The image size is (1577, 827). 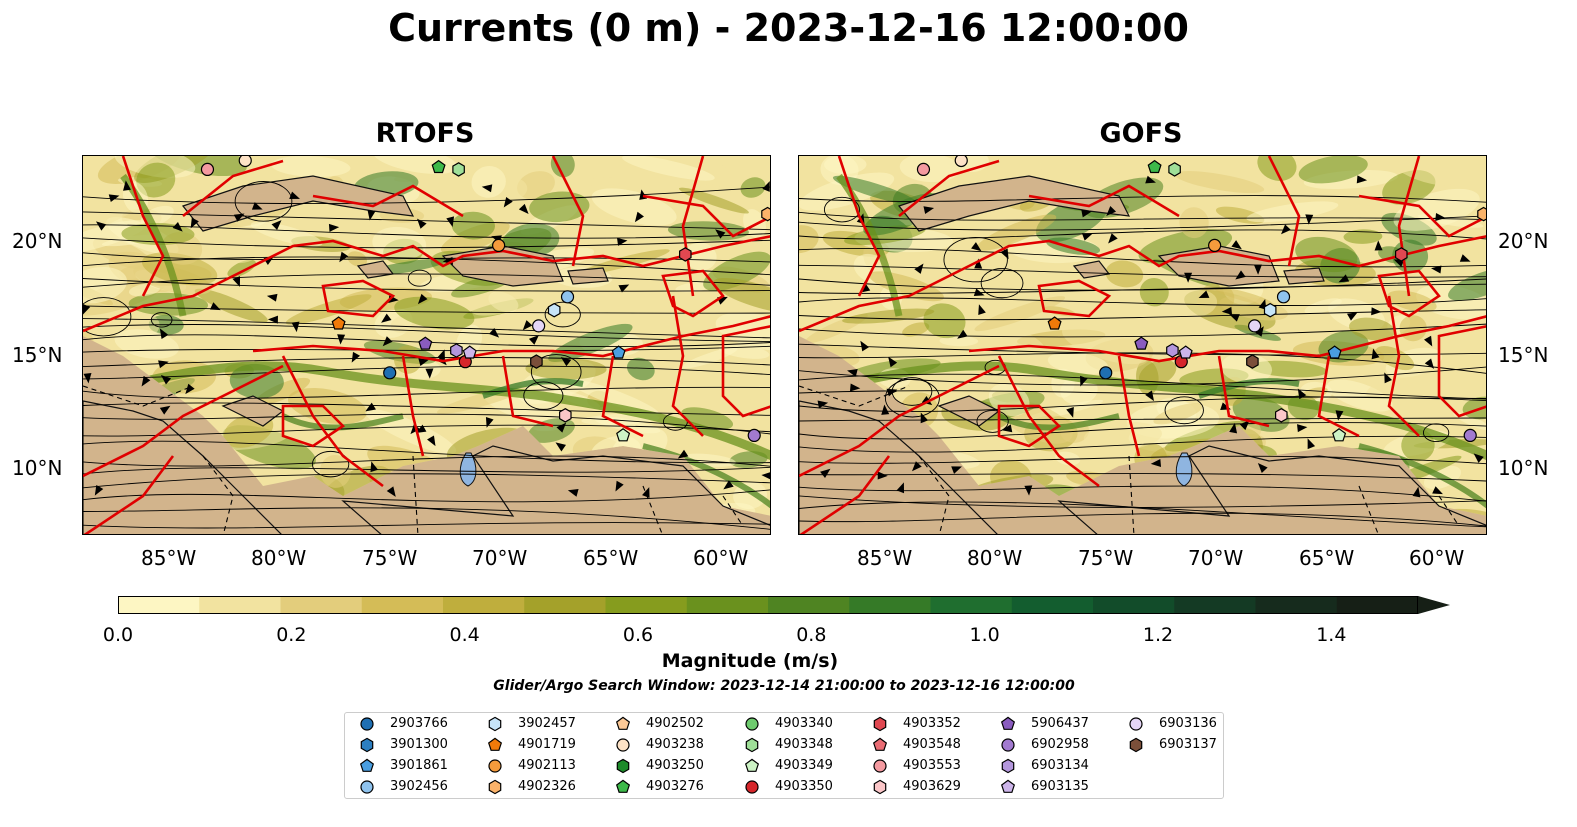 What do you see at coordinates (932, 786) in the screenshot?
I see `legend-label: 4903629` at bounding box center [932, 786].